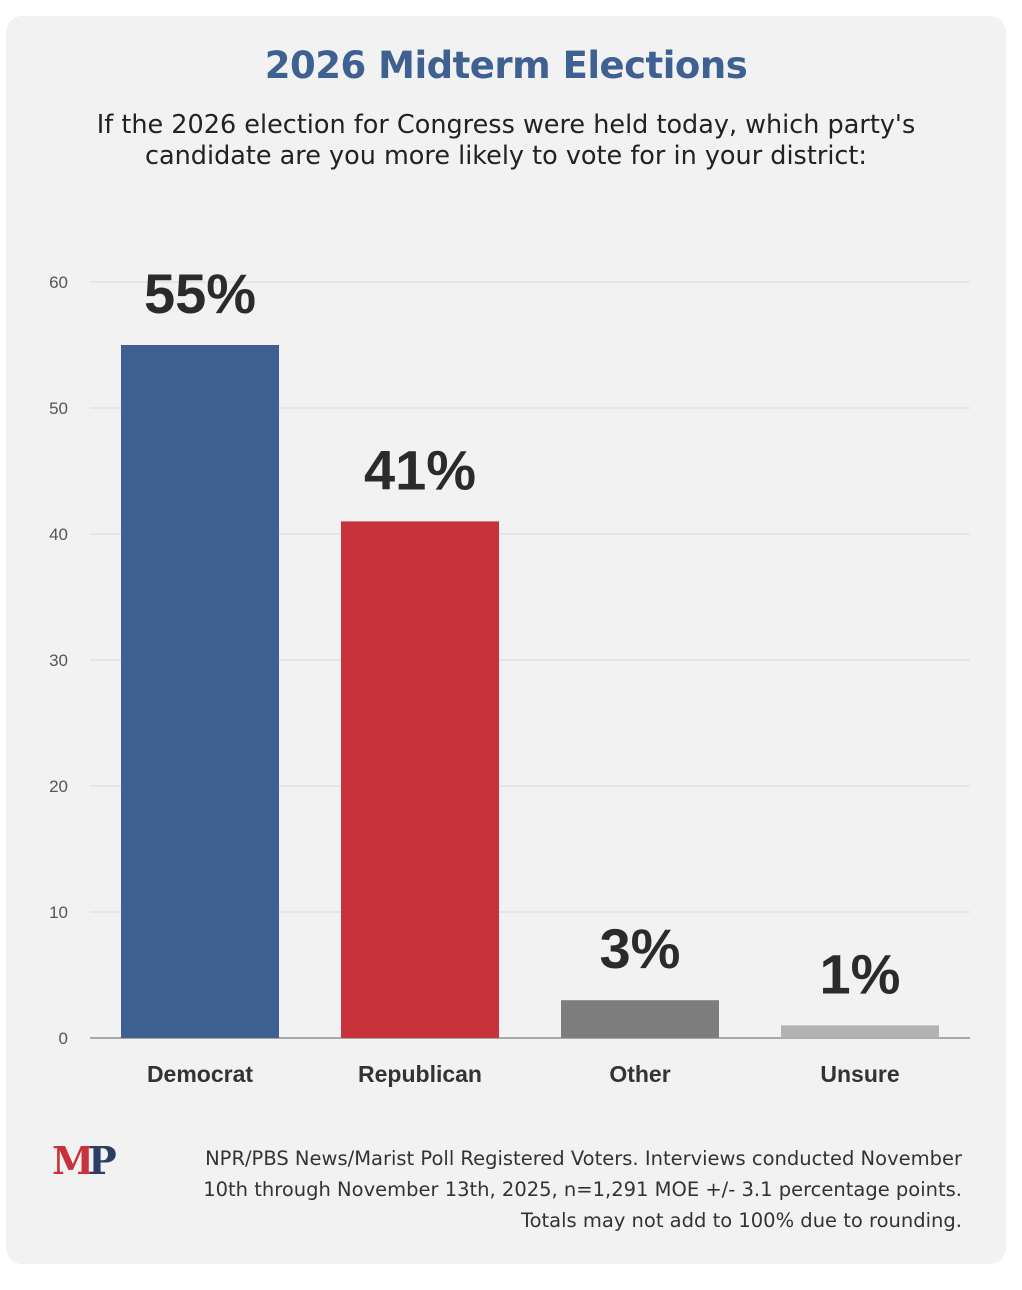 The image size is (1022, 1290). I want to click on bar-democrat, so click(200, 691).